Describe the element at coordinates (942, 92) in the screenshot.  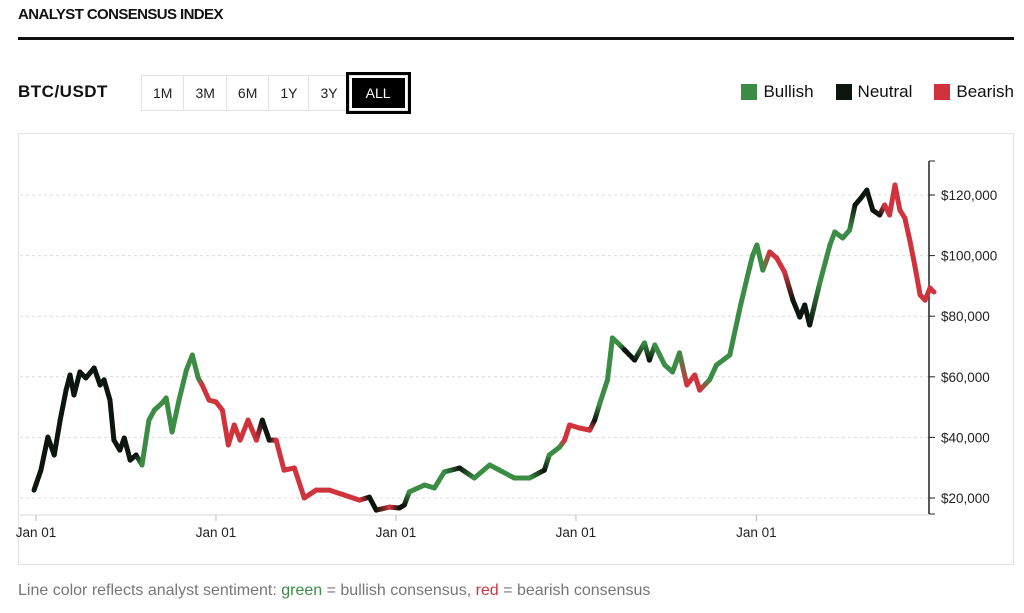
I see `legend-swatch-bearish` at that location.